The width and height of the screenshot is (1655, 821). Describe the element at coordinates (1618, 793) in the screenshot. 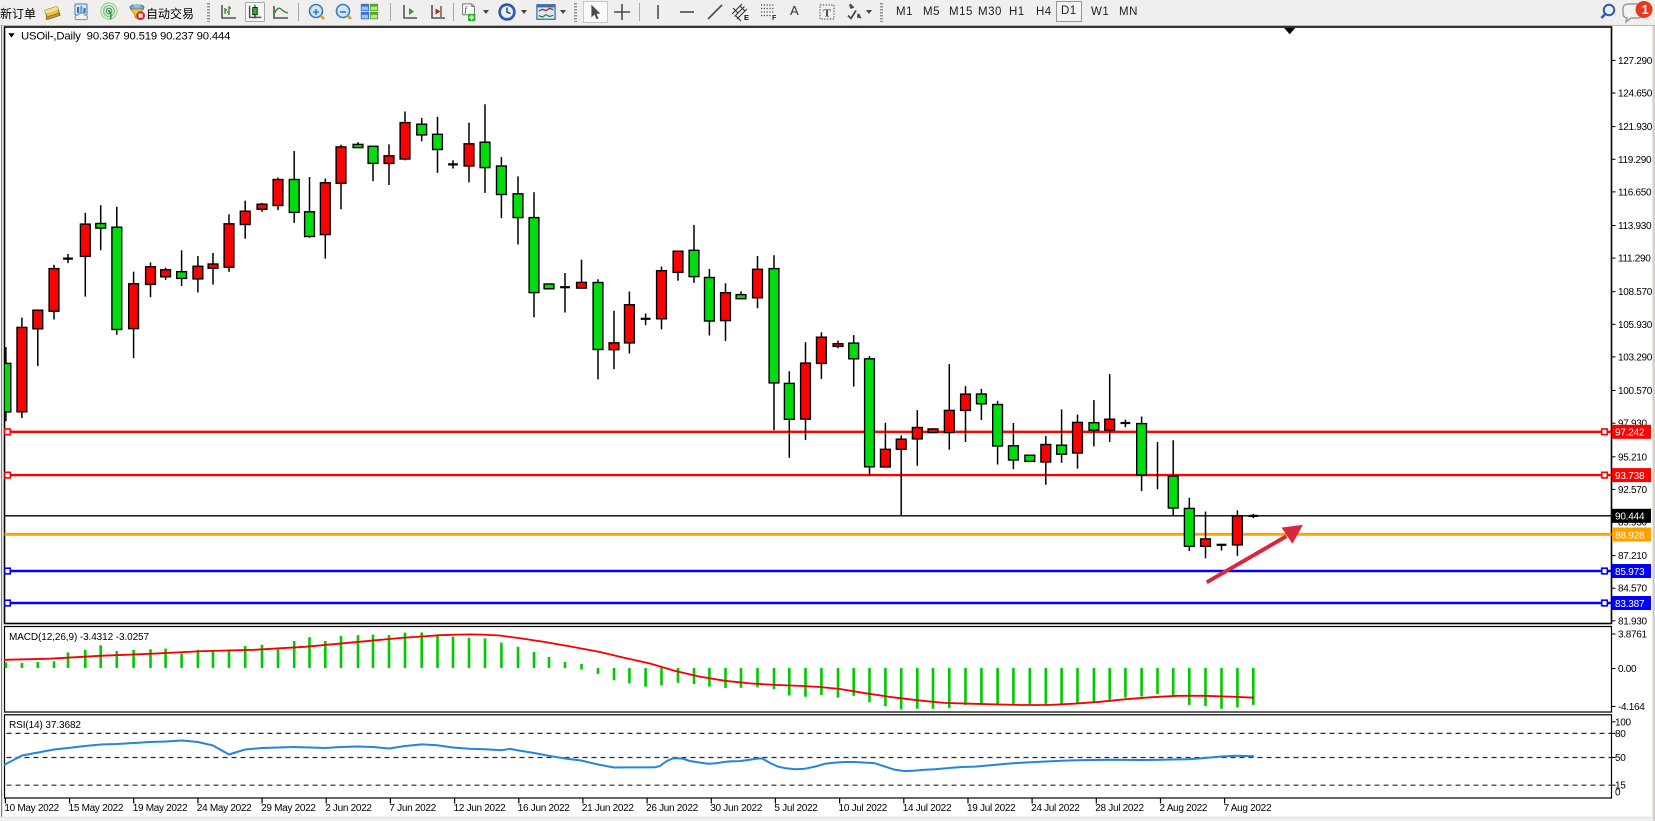

I see `svg-text: 0` at that location.